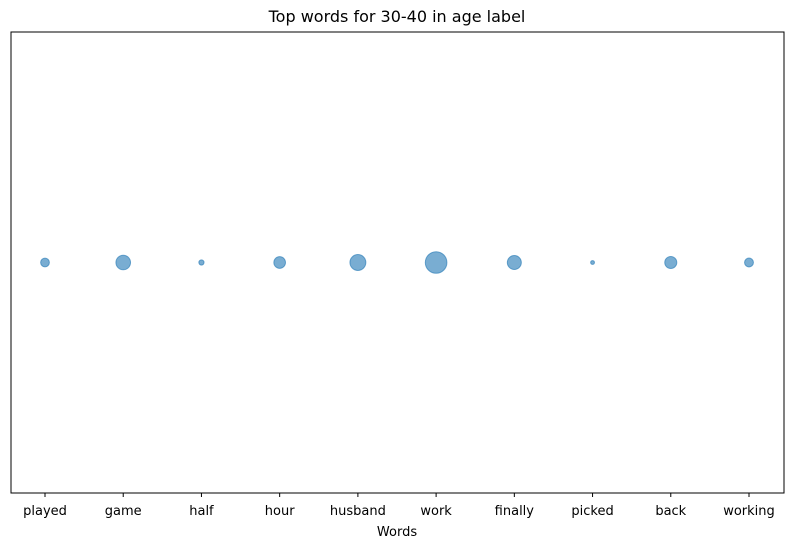 The width and height of the screenshot is (794, 547). I want to click on chart-title: Top words for 30-40 in age label, so click(397, 16).